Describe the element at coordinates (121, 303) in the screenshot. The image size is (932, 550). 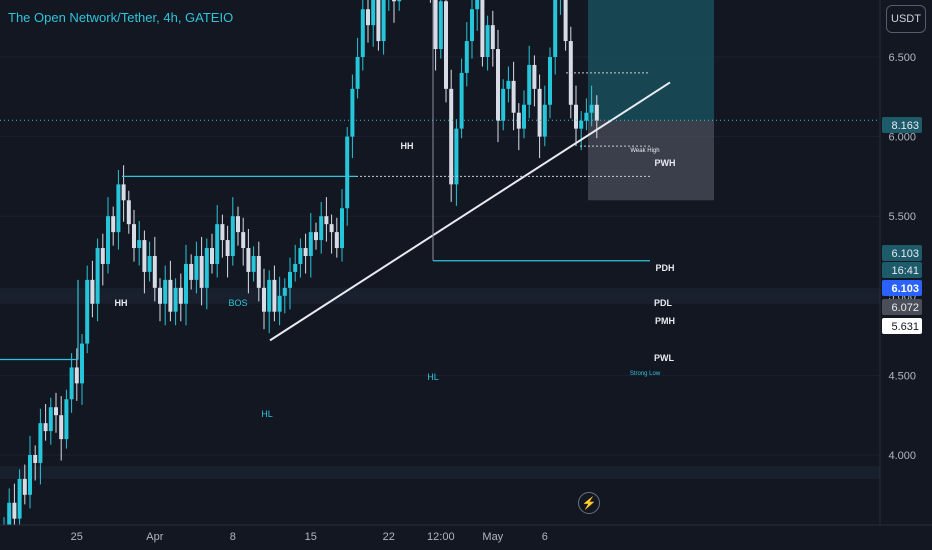
I see `annotation-label: HH` at that location.